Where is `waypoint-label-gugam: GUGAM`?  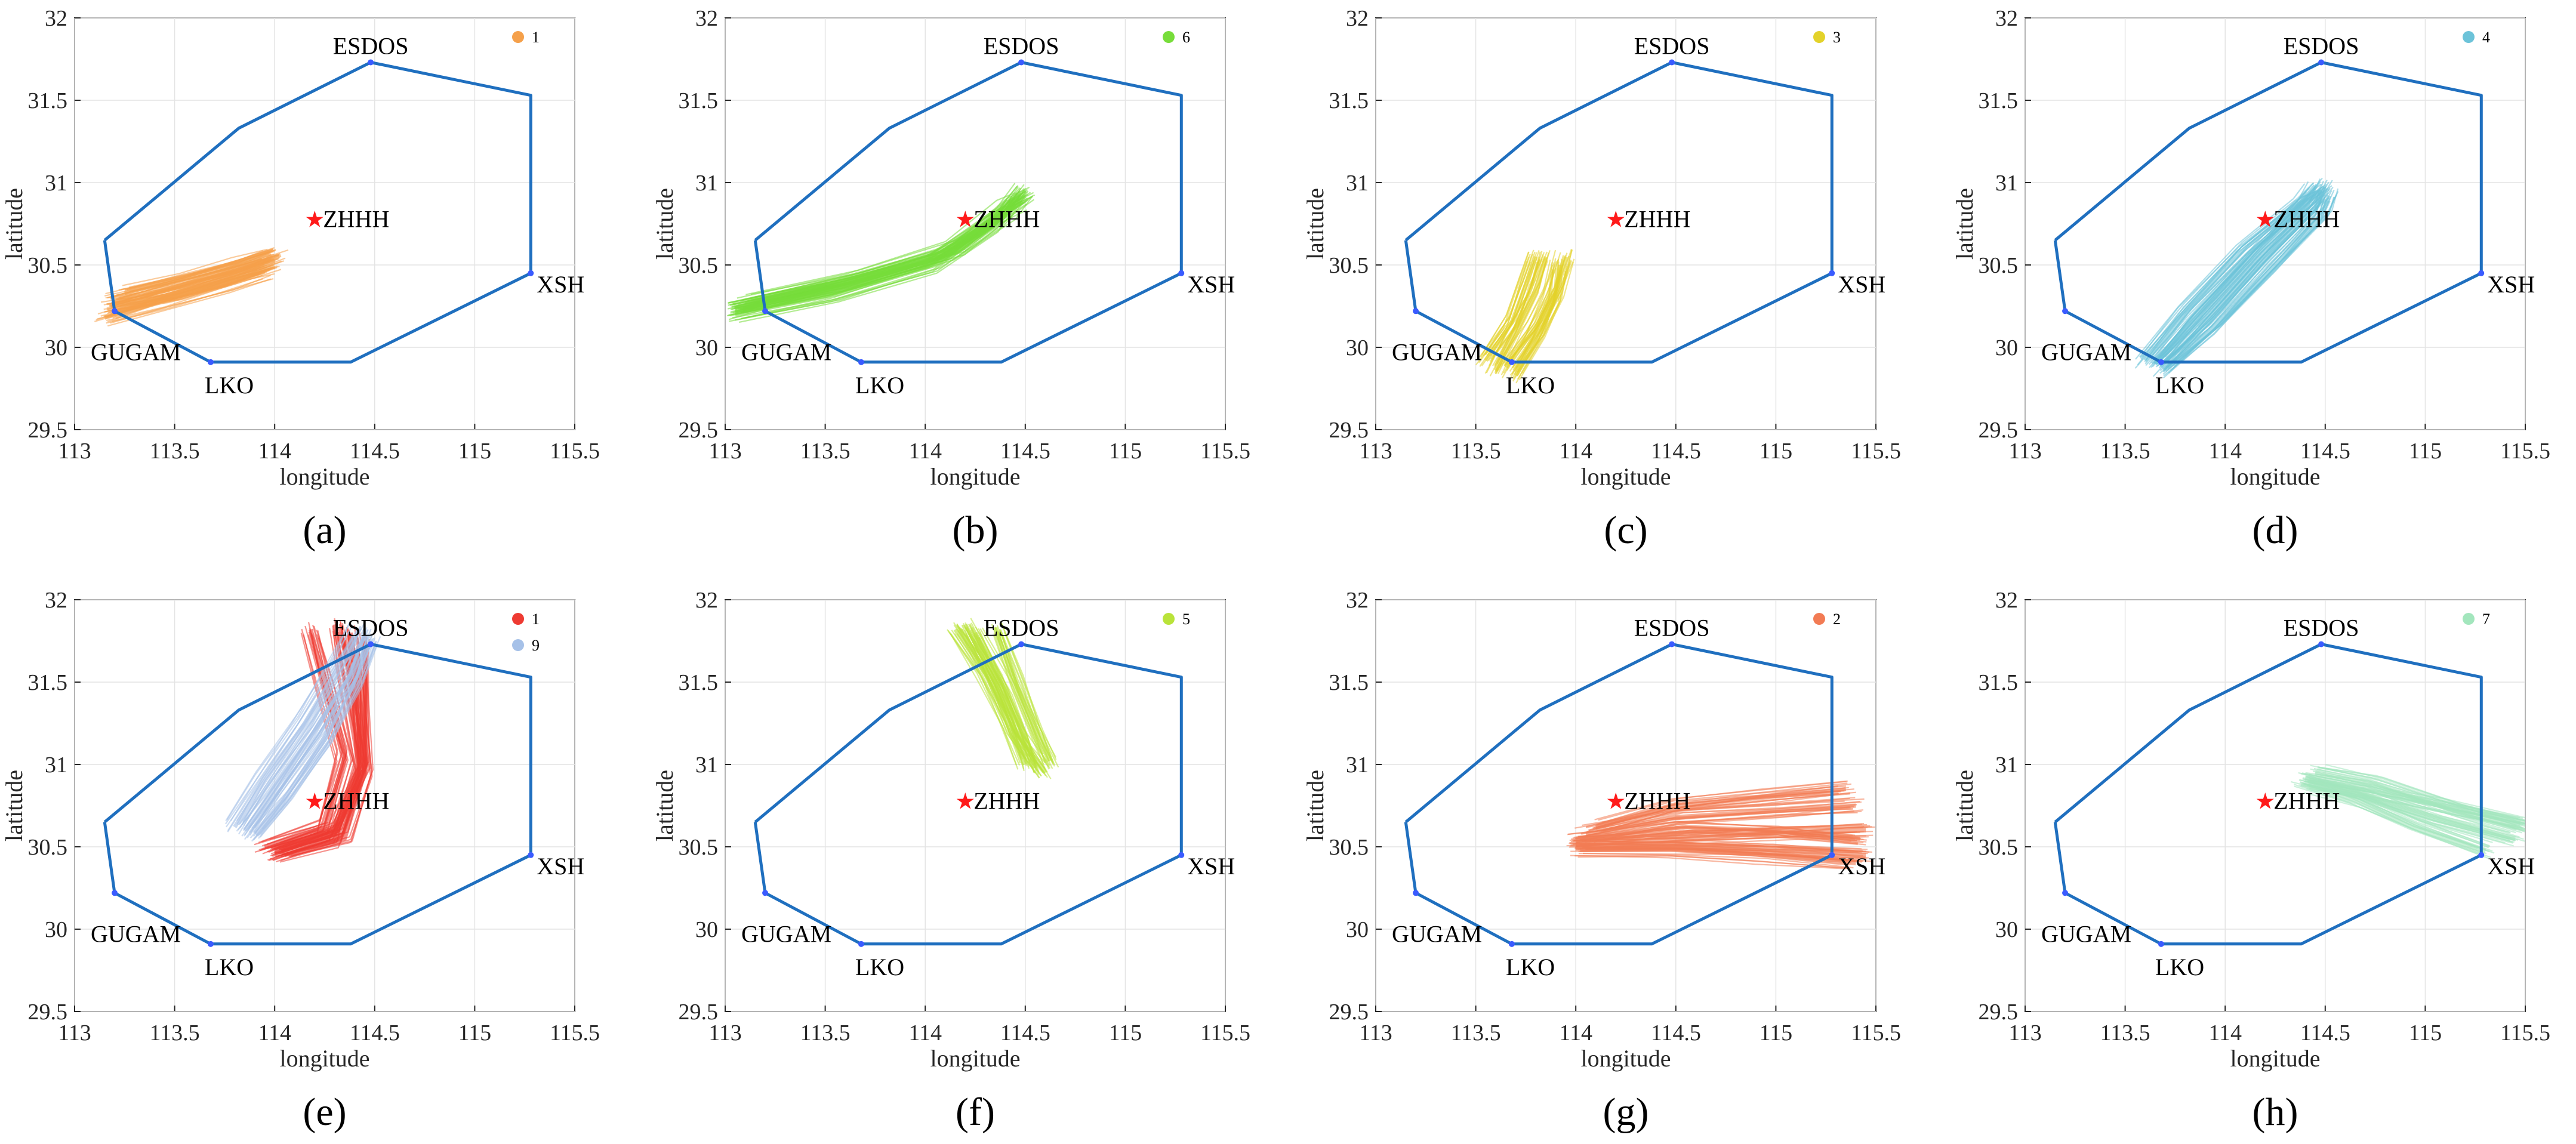 waypoint-label-gugam: GUGAM is located at coordinates (136, 933).